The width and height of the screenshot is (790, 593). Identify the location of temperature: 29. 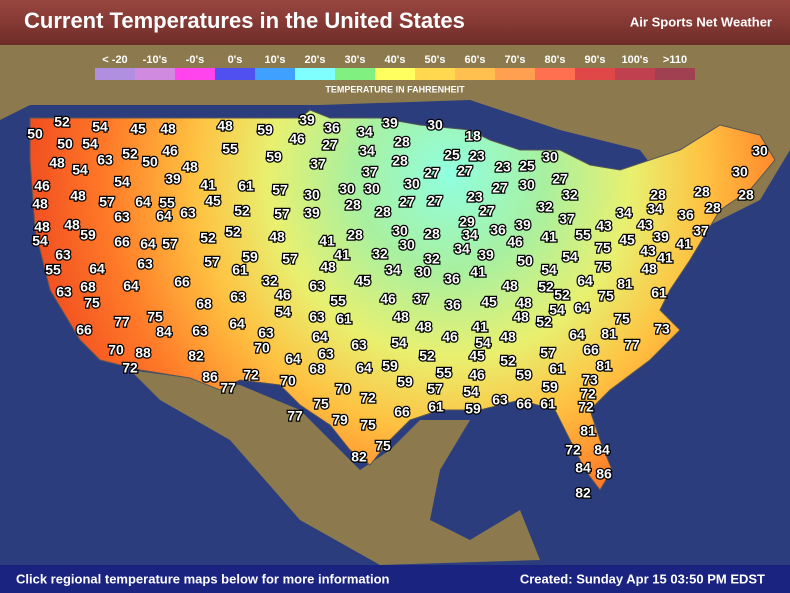
(467, 222).